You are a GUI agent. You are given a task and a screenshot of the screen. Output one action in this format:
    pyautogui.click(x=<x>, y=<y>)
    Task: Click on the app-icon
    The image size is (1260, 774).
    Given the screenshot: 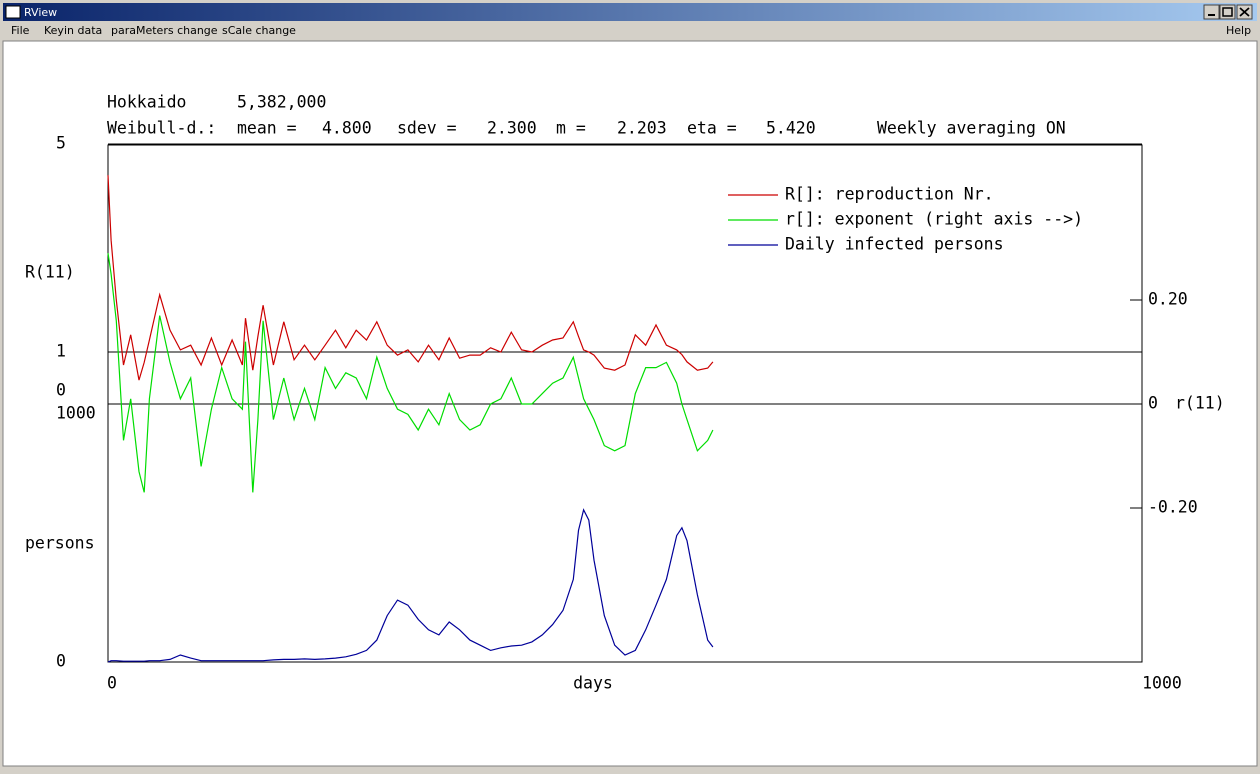 What is the action you would take?
    pyautogui.click(x=13, y=12)
    